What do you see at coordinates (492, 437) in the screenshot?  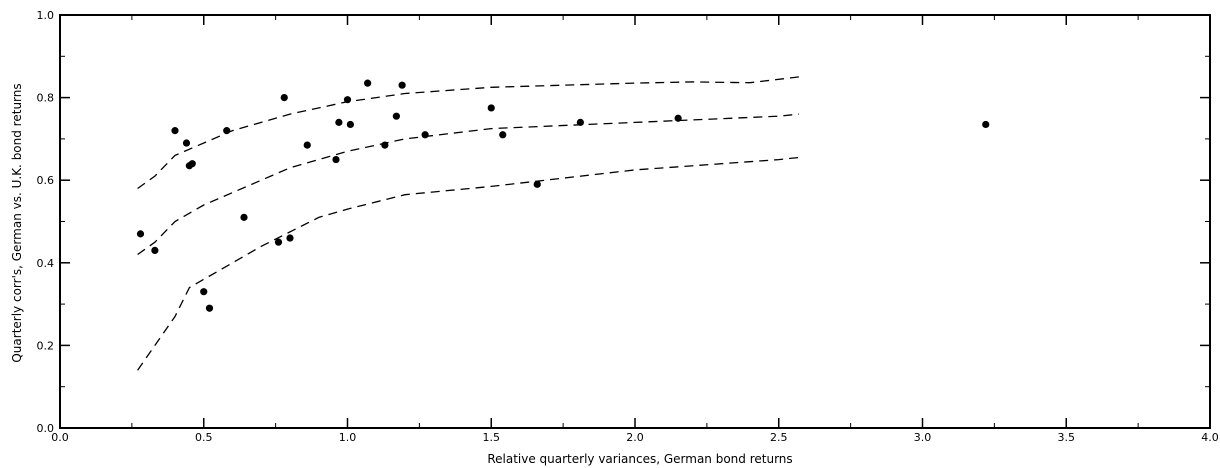 I see `x-tick-label: 1.5` at bounding box center [492, 437].